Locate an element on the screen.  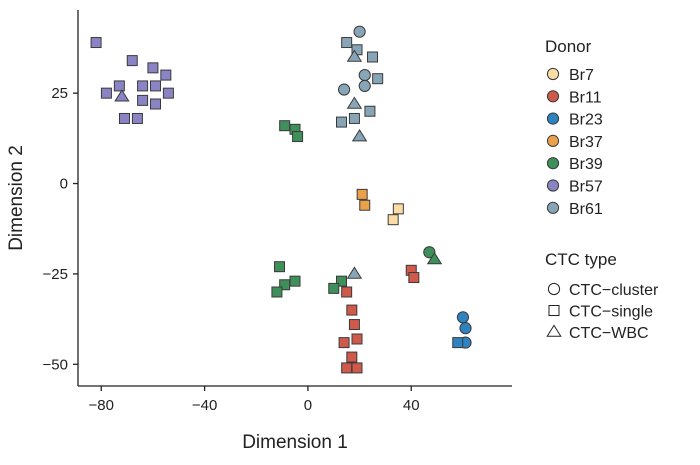
legend-label: Br39 is located at coordinates (586, 164).